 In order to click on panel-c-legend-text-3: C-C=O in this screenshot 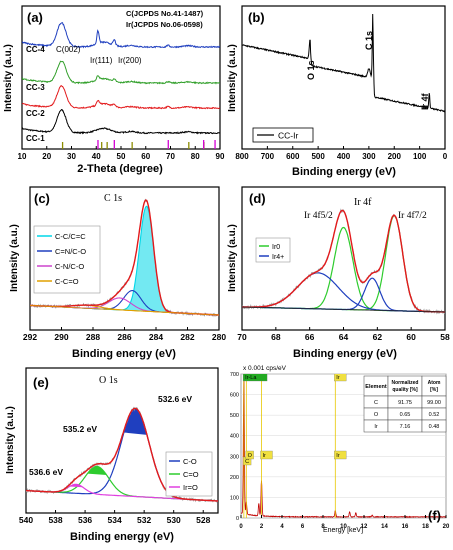, I will do `click(67, 281)`.